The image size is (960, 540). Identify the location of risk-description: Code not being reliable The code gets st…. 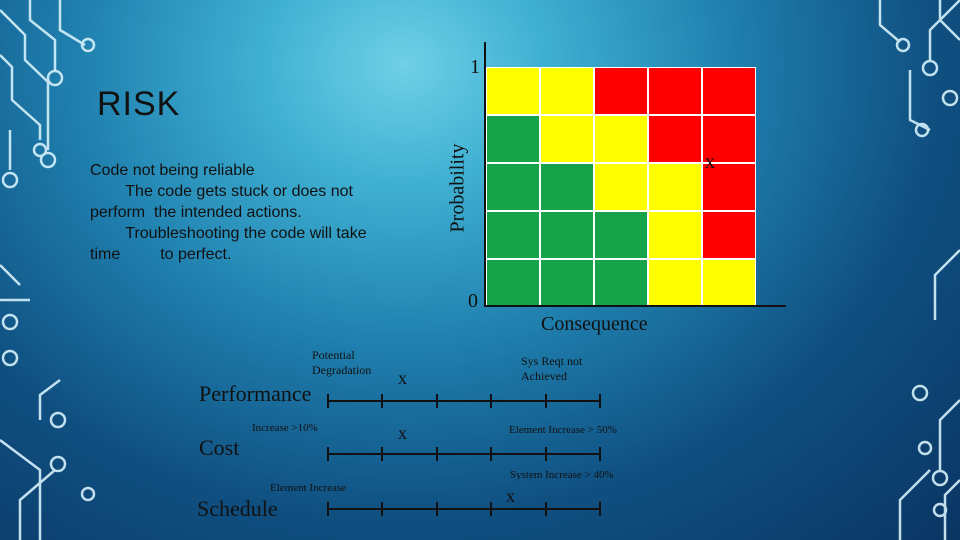
(255, 212).